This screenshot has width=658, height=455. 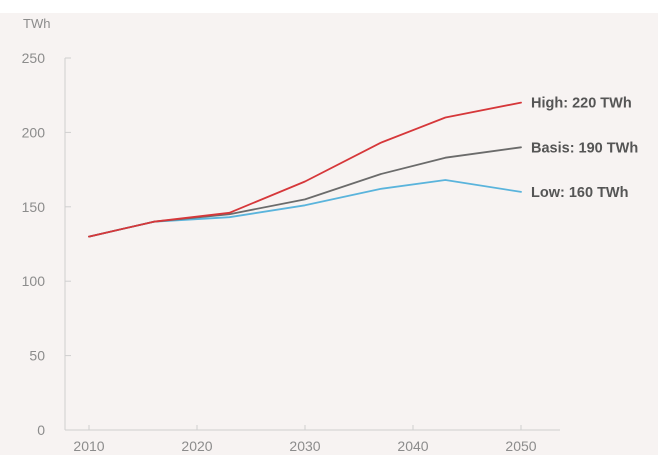 I want to click on y-tick-label: 200, so click(x=34, y=132).